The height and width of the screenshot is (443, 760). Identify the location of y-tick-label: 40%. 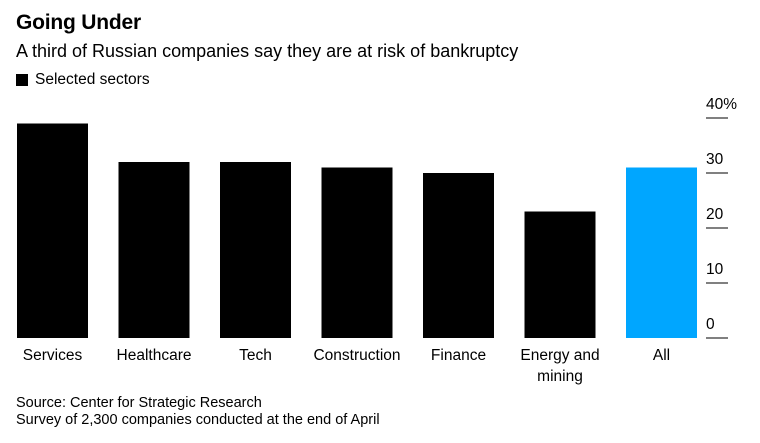
(721, 104).